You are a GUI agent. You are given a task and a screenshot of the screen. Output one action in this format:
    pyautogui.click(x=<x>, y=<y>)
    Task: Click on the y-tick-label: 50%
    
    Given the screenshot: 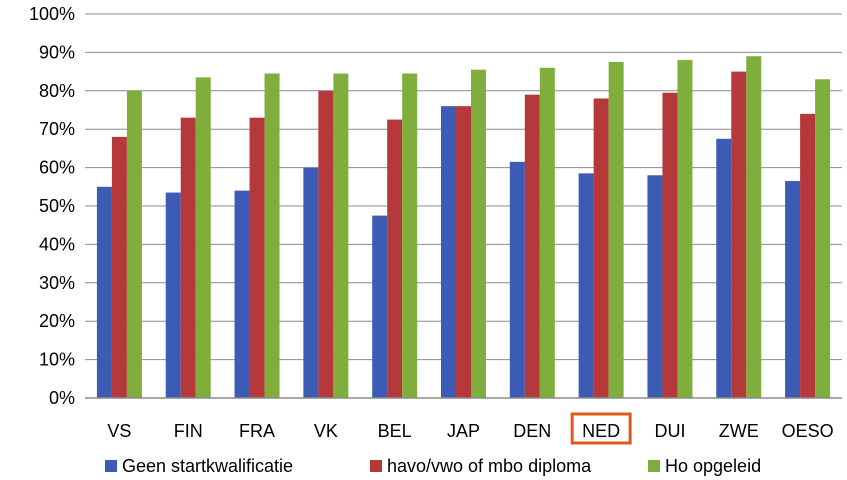 What is the action you would take?
    pyautogui.click(x=57, y=206)
    